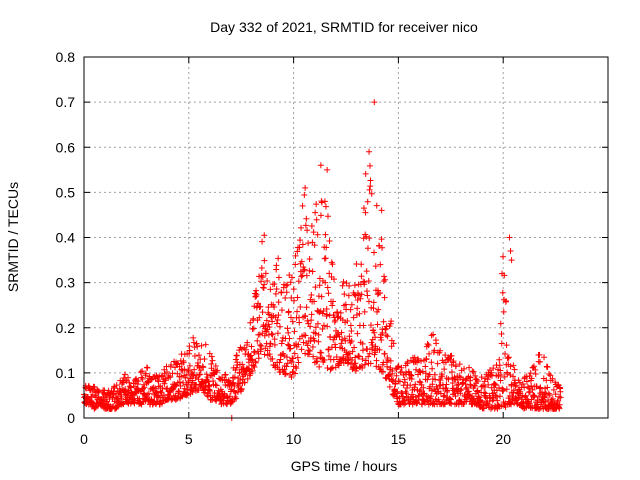 This screenshot has width=640, height=480. I want to click on y-tick-label: 0.3, so click(66, 283).